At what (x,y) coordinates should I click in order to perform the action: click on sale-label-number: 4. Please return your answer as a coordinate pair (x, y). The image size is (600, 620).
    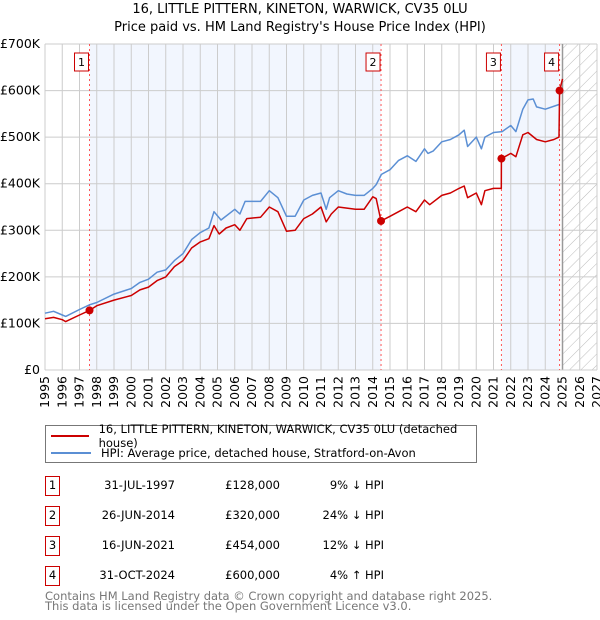
    Looking at the image, I should click on (551, 62).